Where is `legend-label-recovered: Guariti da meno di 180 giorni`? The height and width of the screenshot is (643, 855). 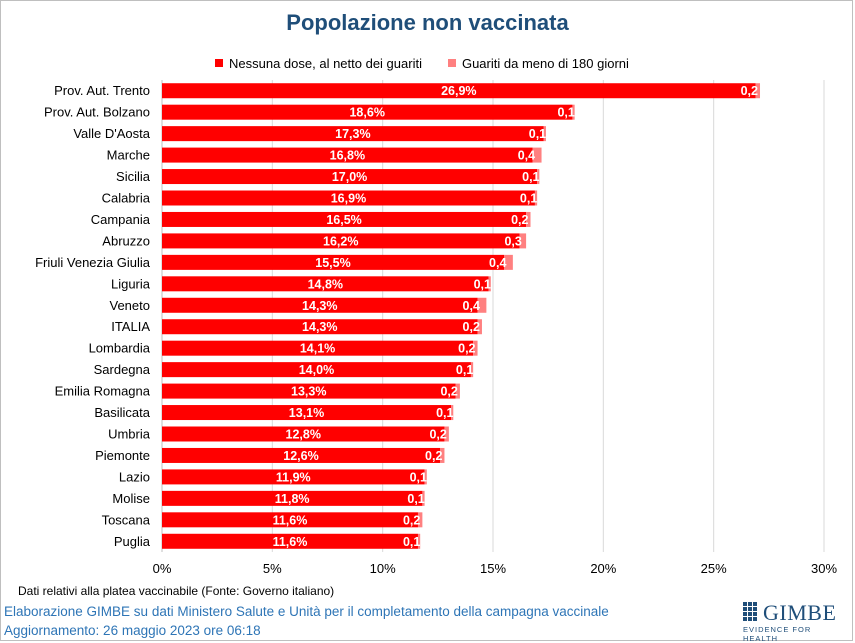 legend-label-recovered: Guariti da meno di 180 giorni is located at coordinates (545, 63).